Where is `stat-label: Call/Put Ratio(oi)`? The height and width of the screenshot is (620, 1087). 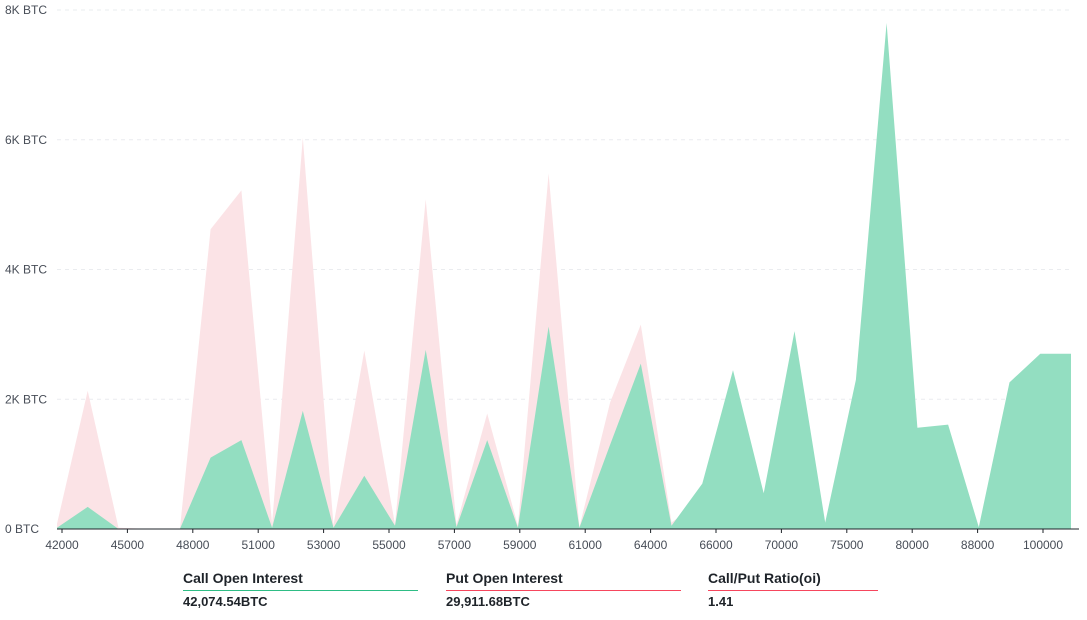 stat-label: Call/Put Ratio(oi) is located at coordinates (764, 578).